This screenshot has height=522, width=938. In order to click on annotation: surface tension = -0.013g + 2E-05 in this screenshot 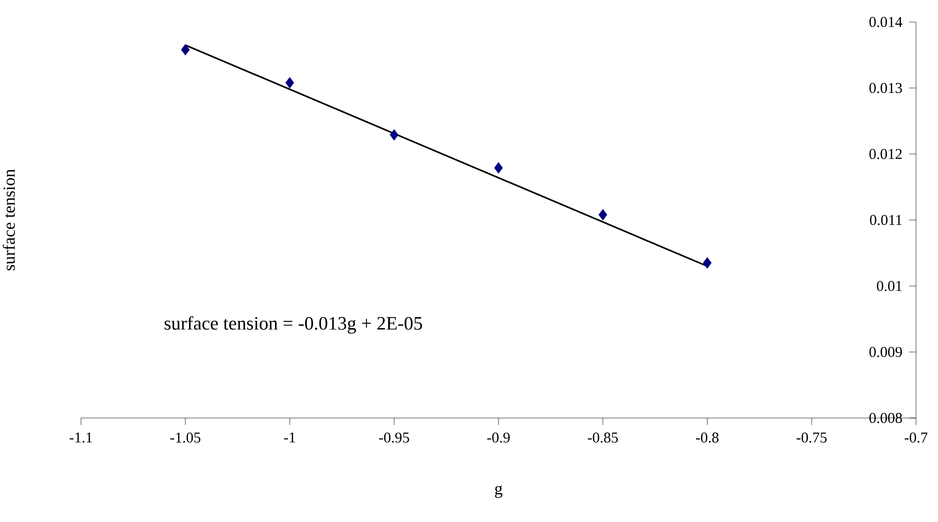, I will do `click(293, 325)`.